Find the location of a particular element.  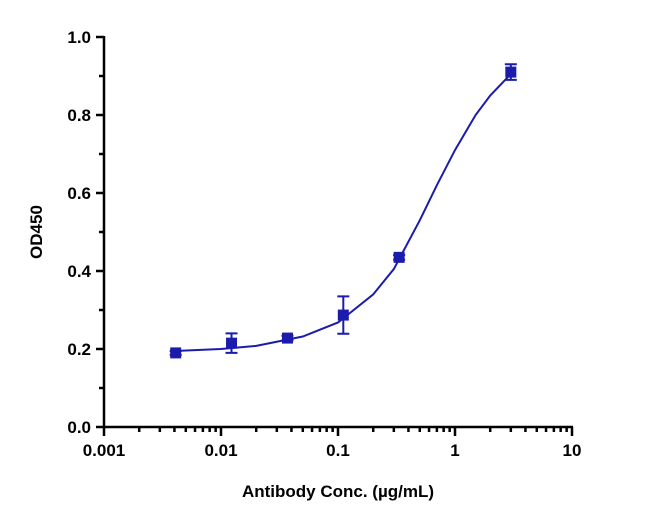

y-tick-label: 0.2 is located at coordinates (79, 349).